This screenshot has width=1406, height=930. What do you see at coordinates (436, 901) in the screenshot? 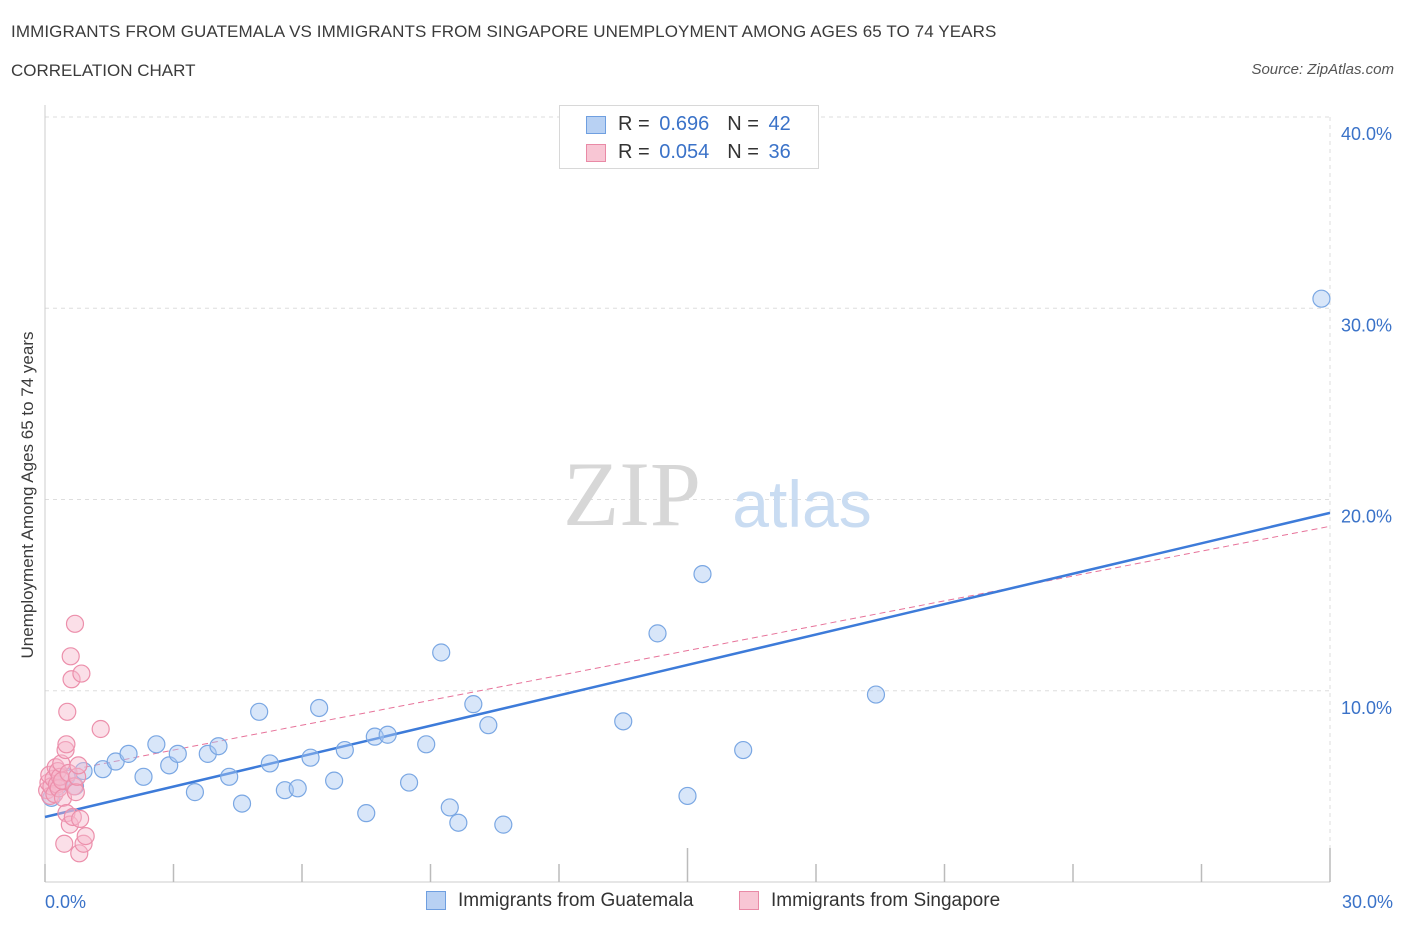
I see `series-swatch-guatemala` at bounding box center [436, 901].